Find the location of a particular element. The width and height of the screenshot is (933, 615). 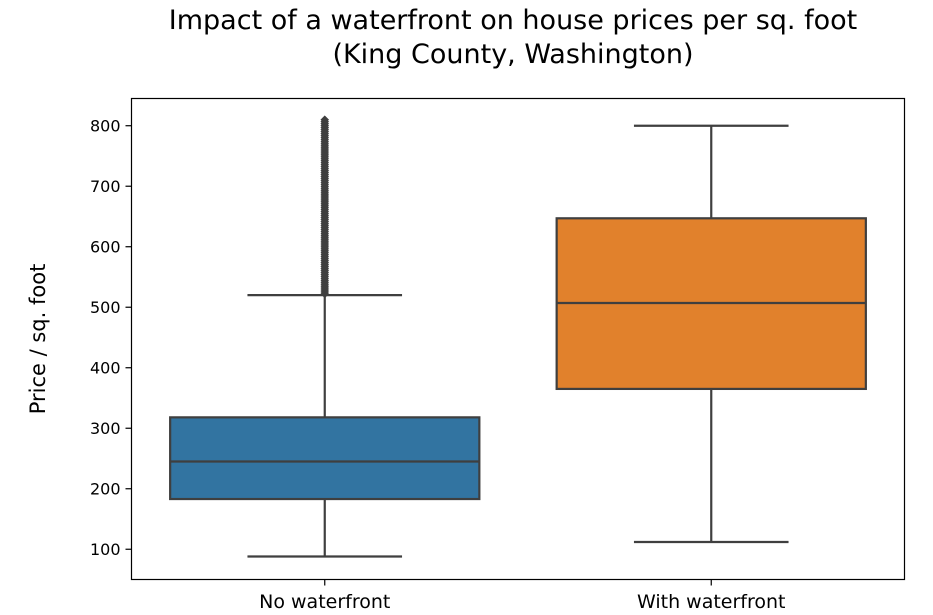

chart-title-line-2: (King County, Washington) is located at coordinates (512, 54).